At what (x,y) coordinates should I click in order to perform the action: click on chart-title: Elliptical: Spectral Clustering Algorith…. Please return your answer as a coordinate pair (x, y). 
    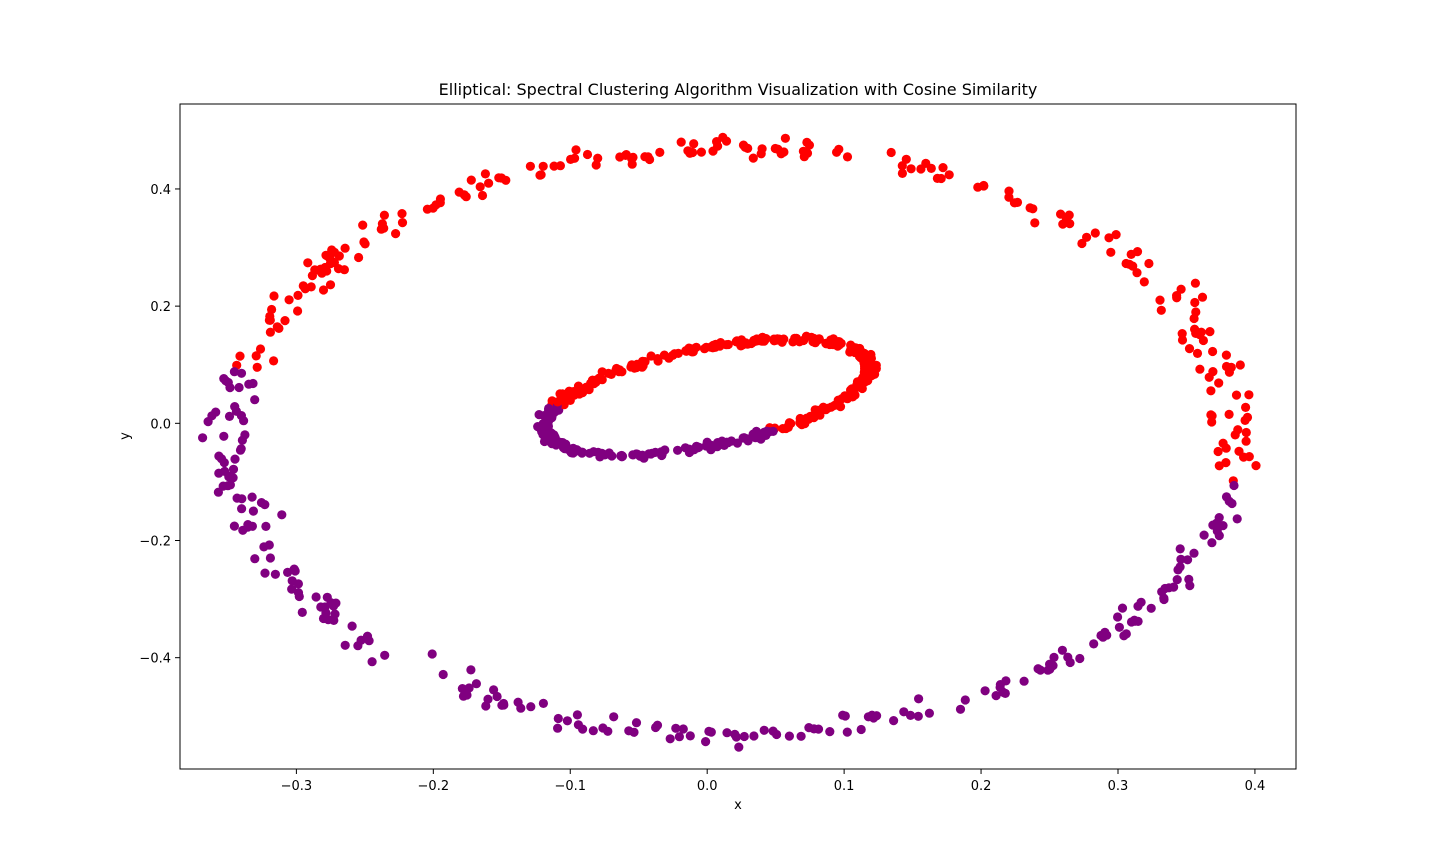
    Looking at the image, I should click on (738, 89).